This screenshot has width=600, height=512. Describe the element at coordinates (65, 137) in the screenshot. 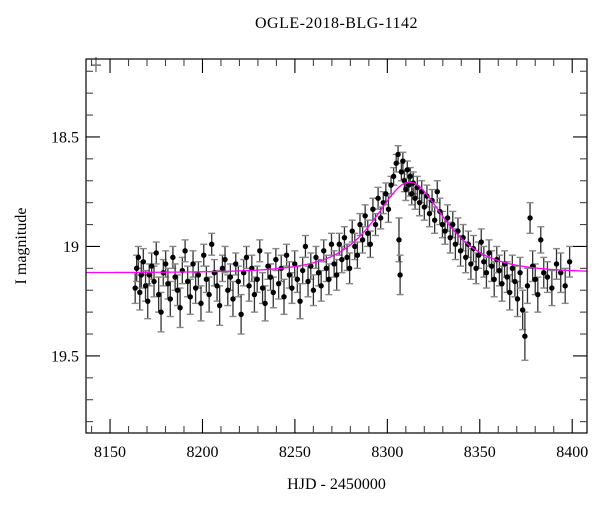

I see `y-tick-label: 18.5` at that location.